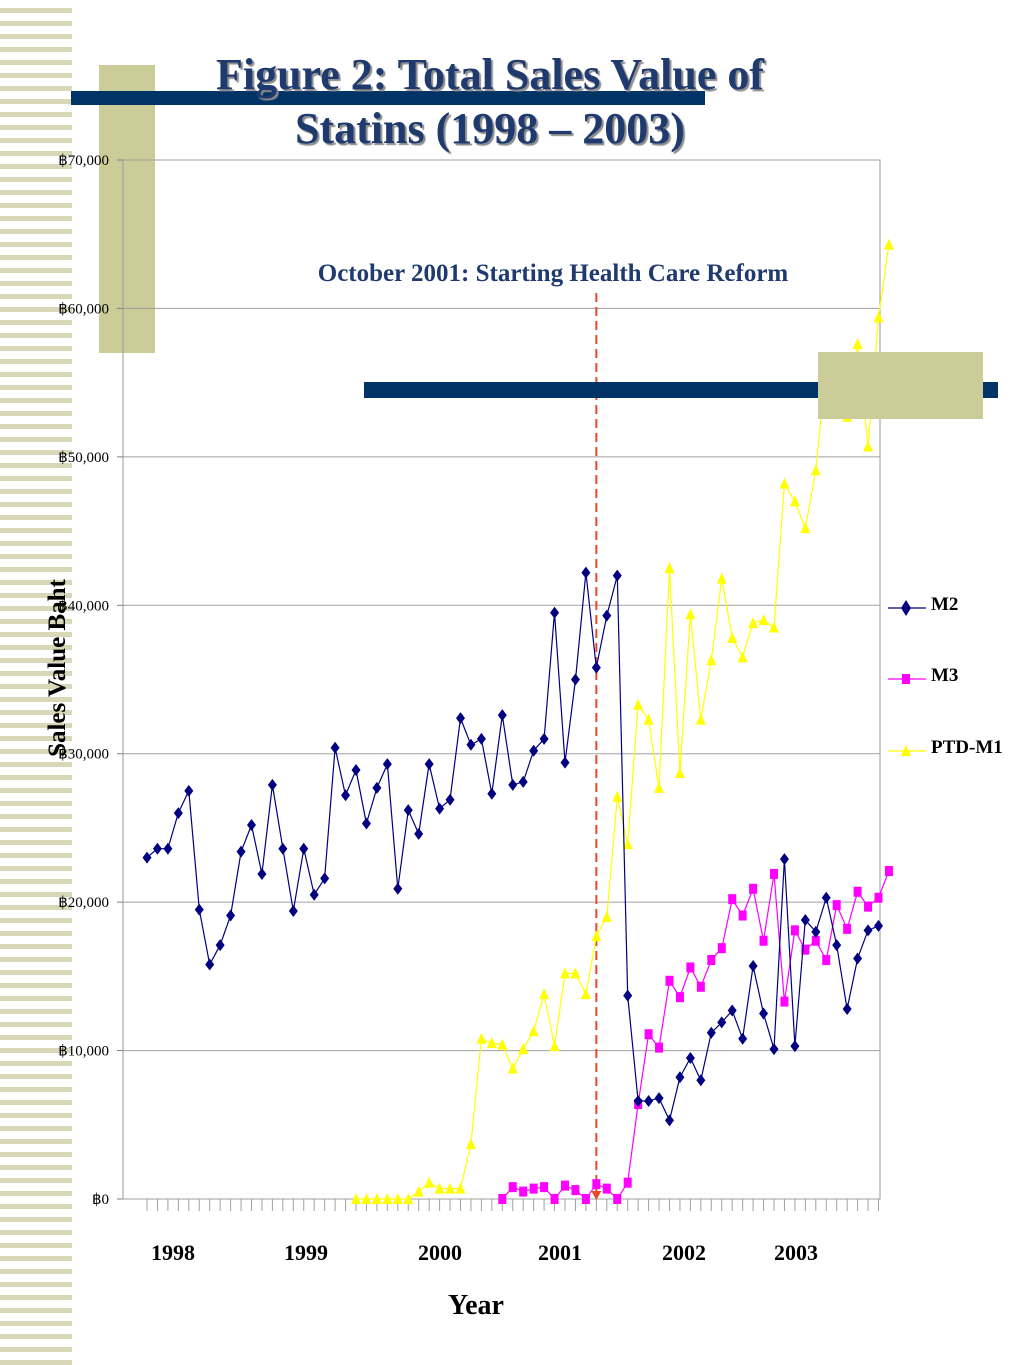  What do you see at coordinates (127, 209) in the screenshot?
I see `decorative-tan-block-left` at bounding box center [127, 209].